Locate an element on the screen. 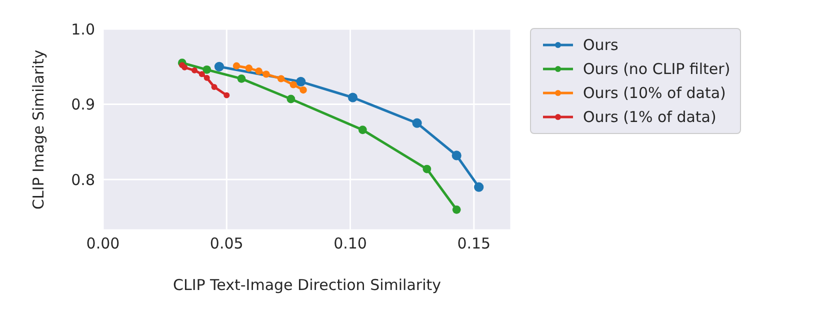 The width and height of the screenshot is (830, 320). y-tick-label: 0.8 is located at coordinates (83, 179).